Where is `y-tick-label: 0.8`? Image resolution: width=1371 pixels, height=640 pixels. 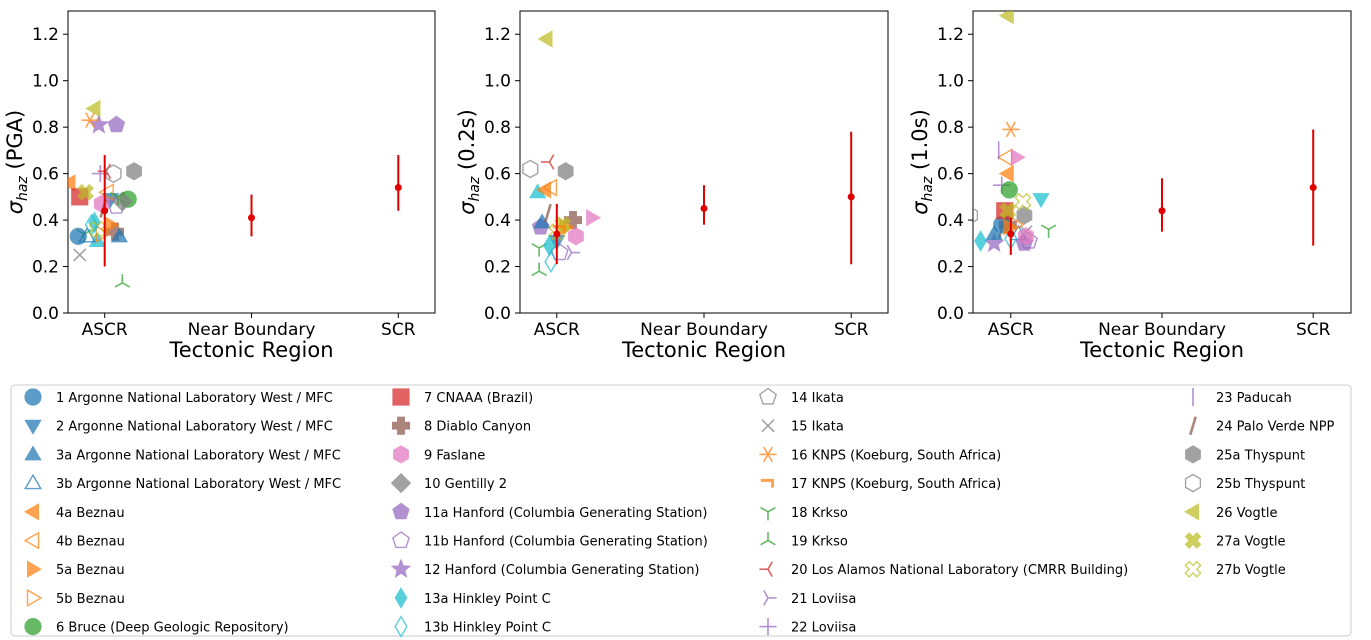
y-tick-label: 0.8 is located at coordinates (45, 128).